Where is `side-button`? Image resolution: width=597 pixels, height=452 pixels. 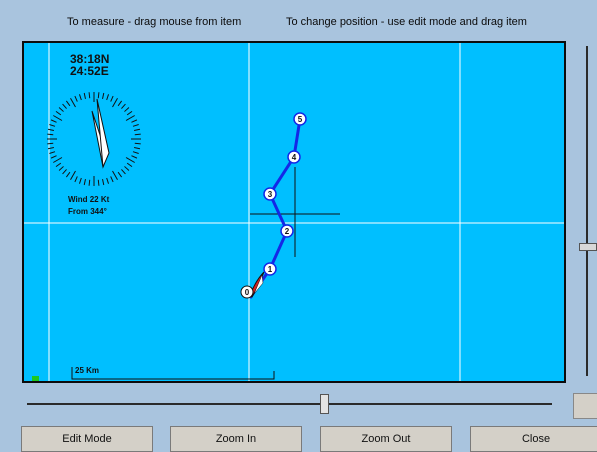
side-button is located at coordinates (585, 406).